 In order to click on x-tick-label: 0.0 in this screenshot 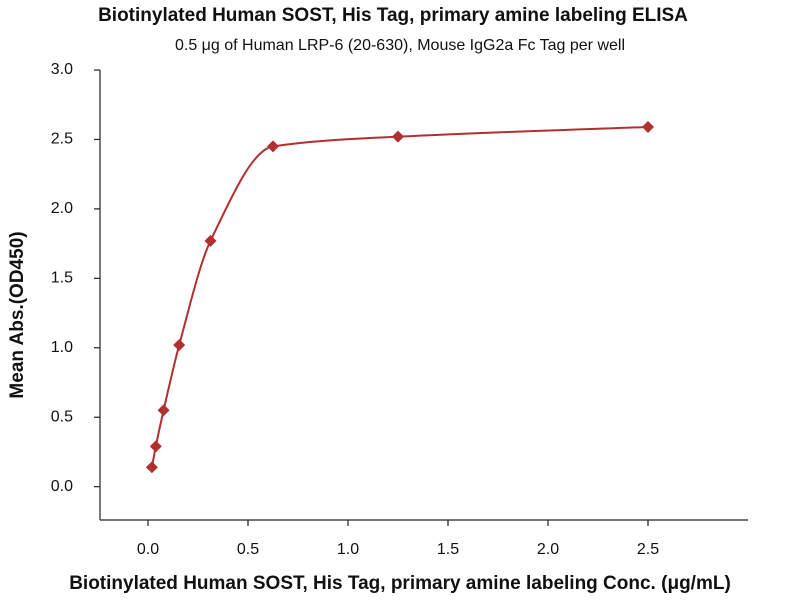, I will do `click(148, 549)`.